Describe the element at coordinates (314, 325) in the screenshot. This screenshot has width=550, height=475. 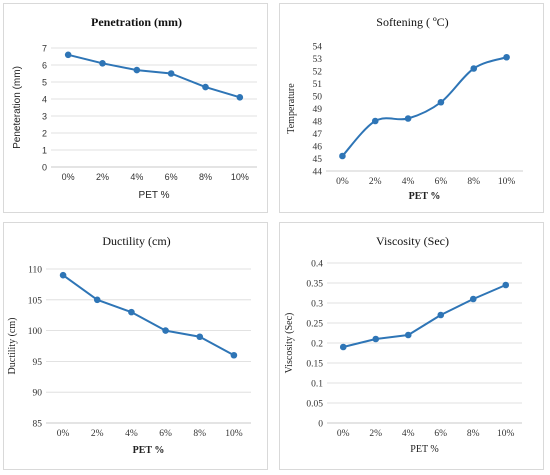
I see `y-tick-label: 0.25` at that location.